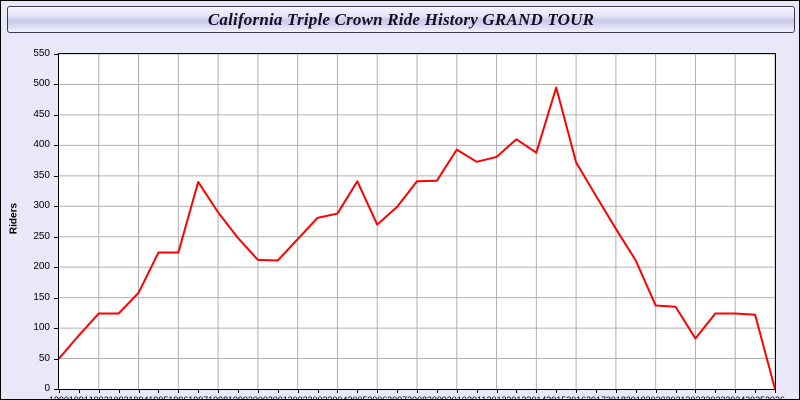  What do you see at coordinates (357, 397) in the screenshot?
I see `x-tick-label: 2005` at bounding box center [357, 397].